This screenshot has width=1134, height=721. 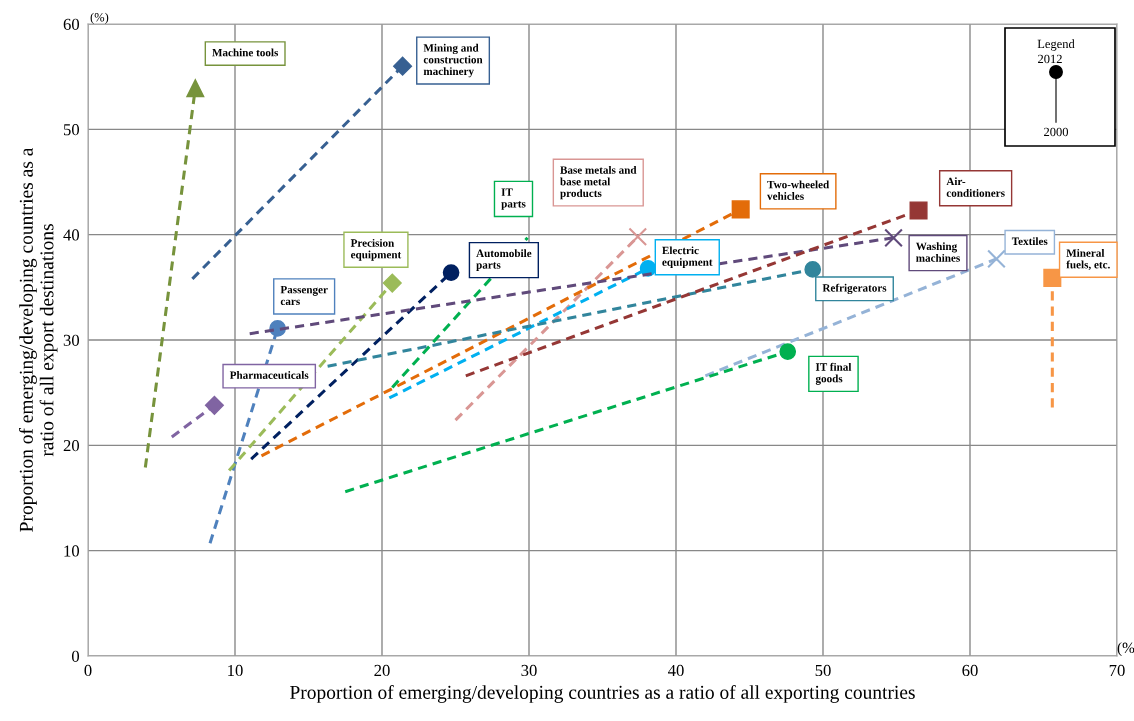 What do you see at coordinates (99, 18) in the screenshot?
I see `annotation: (%)` at bounding box center [99, 18].